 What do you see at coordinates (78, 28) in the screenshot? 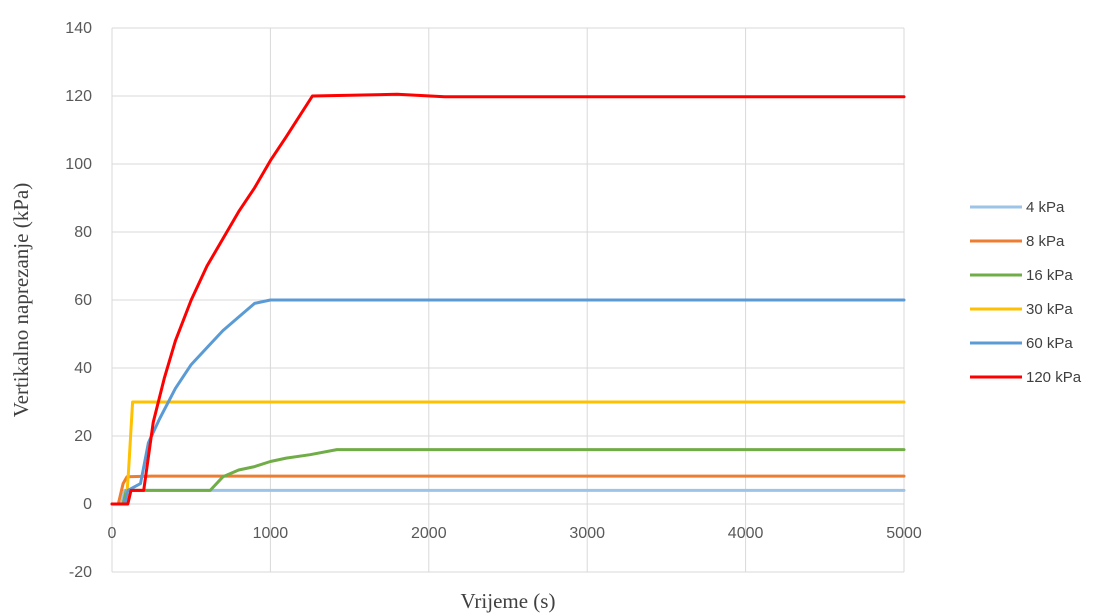
I see `y-tick-label: 140` at bounding box center [78, 28].